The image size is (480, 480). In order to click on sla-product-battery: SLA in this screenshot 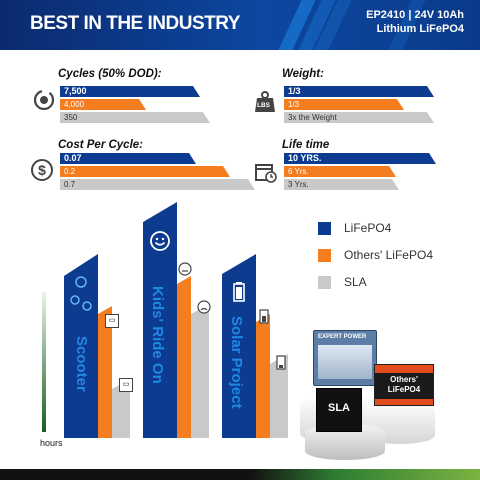, I will do `click(339, 410)`.